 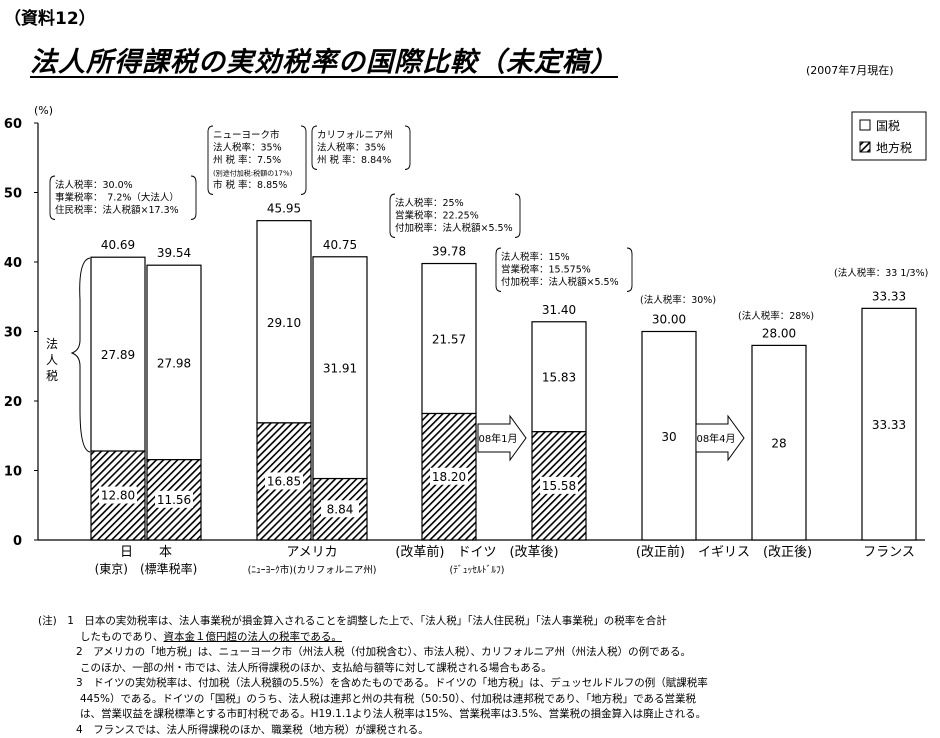 I want to click on category-main-label: 日 本, so click(x=146, y=552).